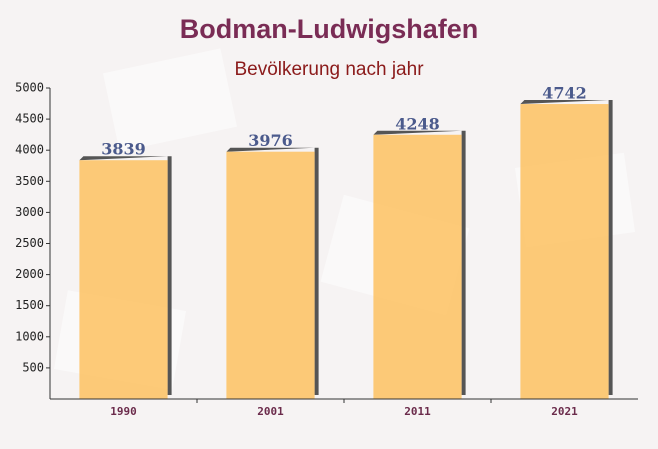 This screenshot has width=658, height=449. What do you see at coordinates (123, 411) in the screenshot?
I see `x-tick-label: 1990` at bounding box center [123, 411].